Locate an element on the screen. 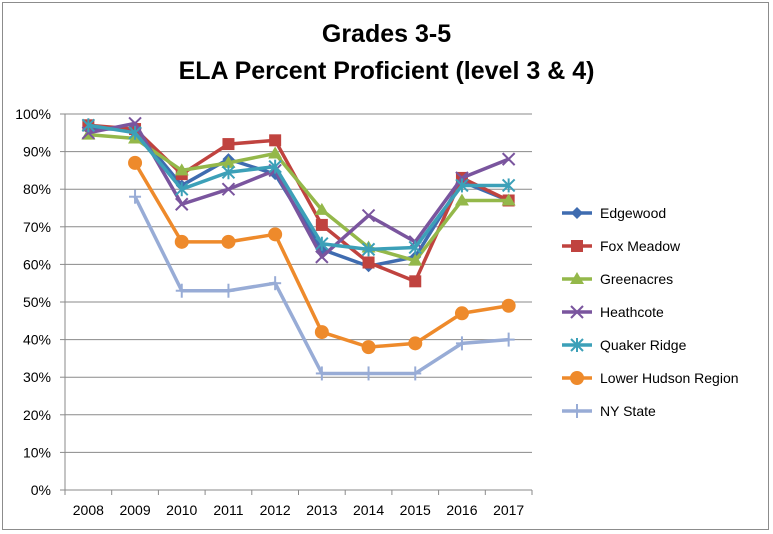 The height and width of the screenshot is (534, 773). legend-label: Greenacres is located at coordinates (636, 279).